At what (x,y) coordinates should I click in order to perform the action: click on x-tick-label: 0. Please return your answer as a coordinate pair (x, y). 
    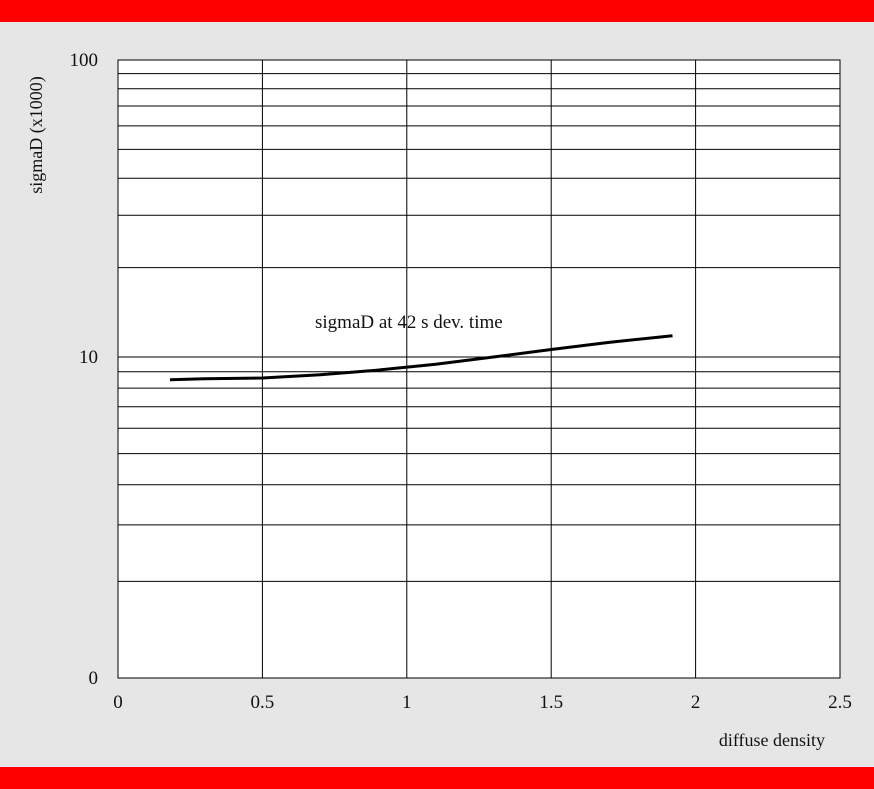
    Looking at the image, I should click on (118, 702).